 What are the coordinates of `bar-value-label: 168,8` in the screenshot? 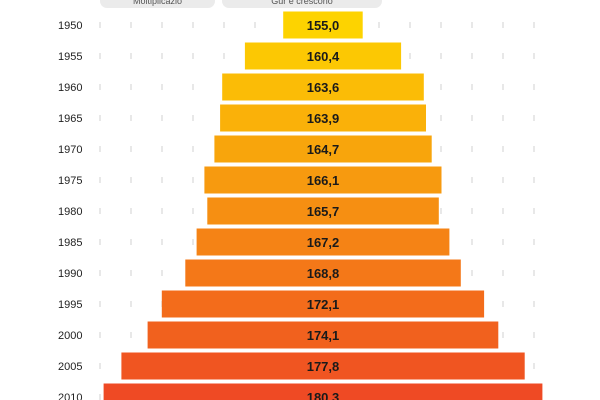 It's located at (323, 273).